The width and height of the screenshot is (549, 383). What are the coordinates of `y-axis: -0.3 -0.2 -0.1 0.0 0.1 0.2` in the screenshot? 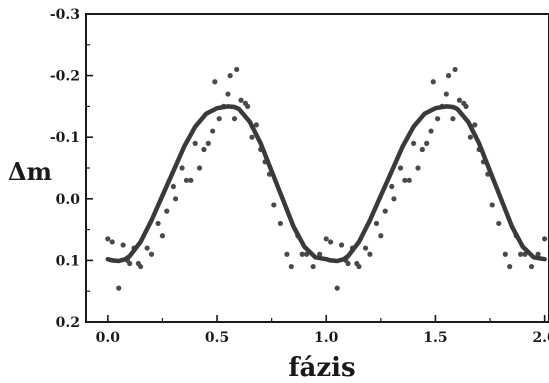 It's located at (71, 169).